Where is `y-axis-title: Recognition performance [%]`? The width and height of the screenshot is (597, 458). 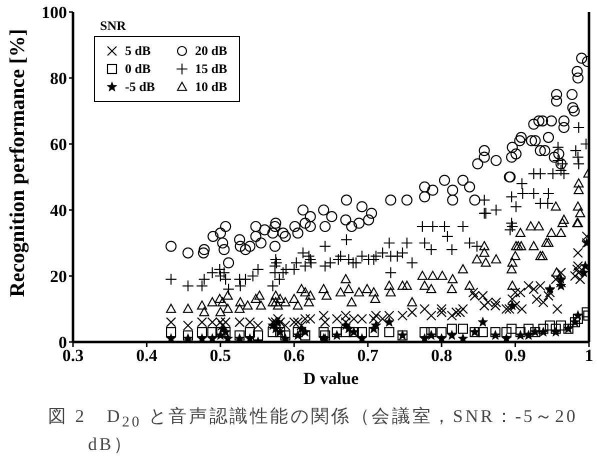 y-axis-title: Recognition performance [%] is located at coordinates (17, 163).